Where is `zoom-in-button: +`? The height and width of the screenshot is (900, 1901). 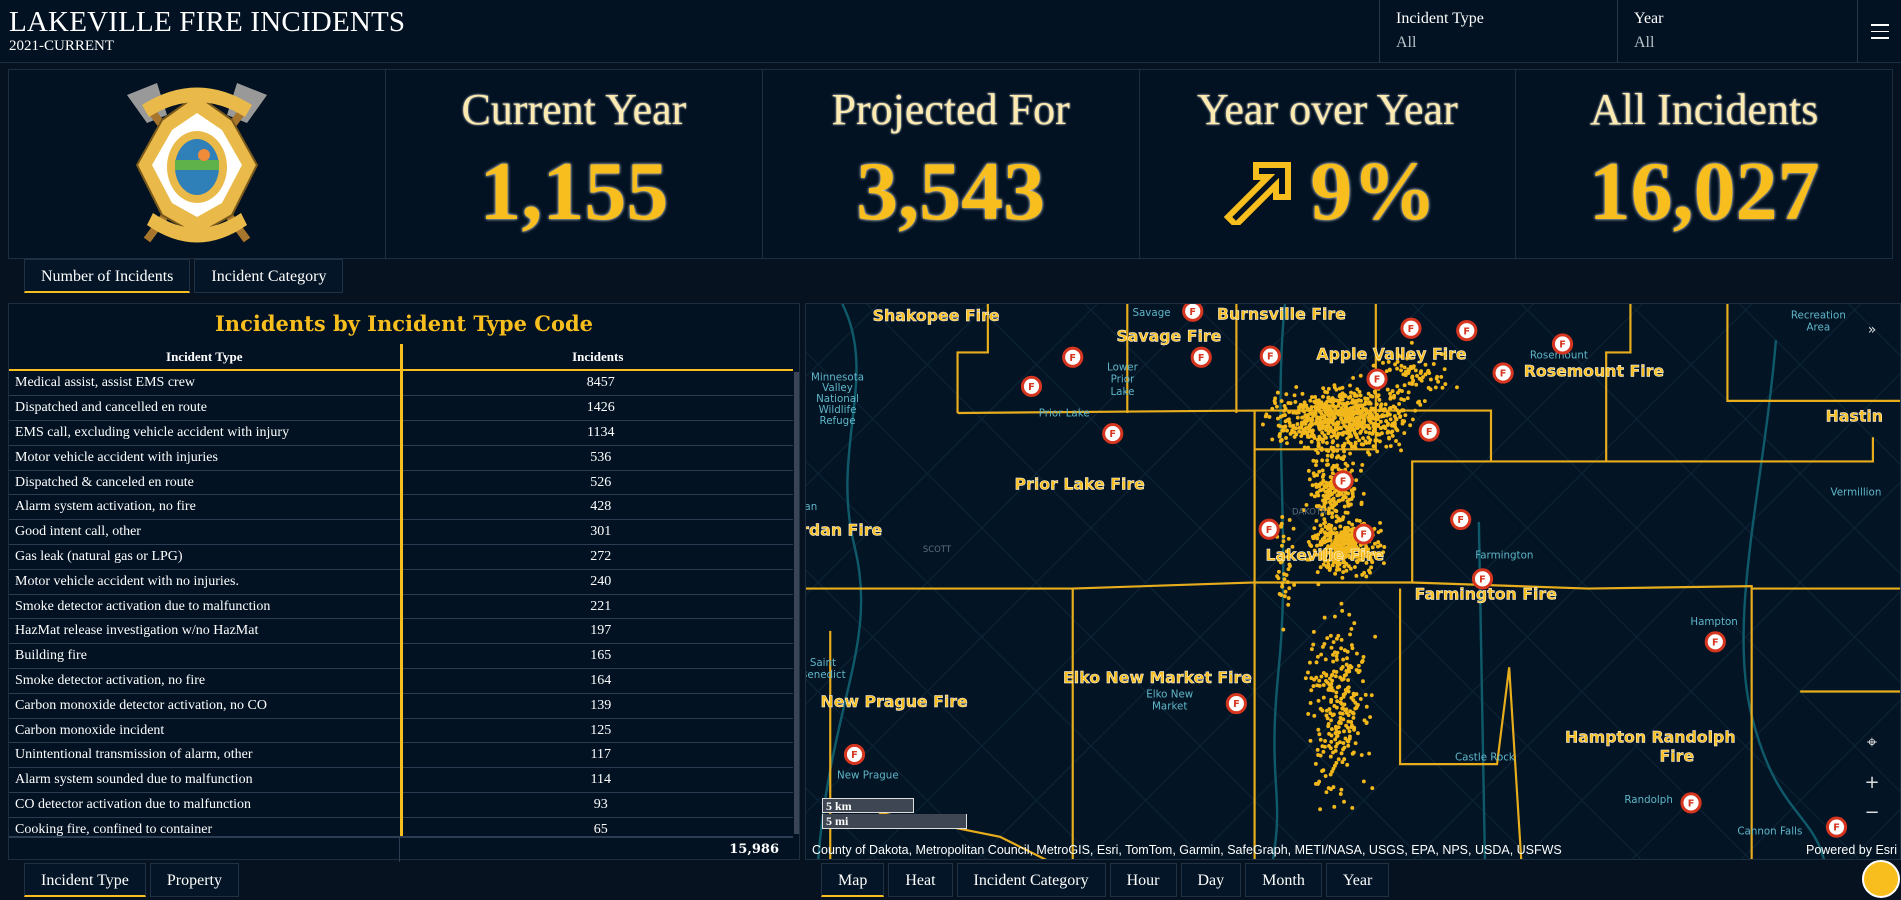
zoom-in-button: + is located at coordinates (1872, 782).